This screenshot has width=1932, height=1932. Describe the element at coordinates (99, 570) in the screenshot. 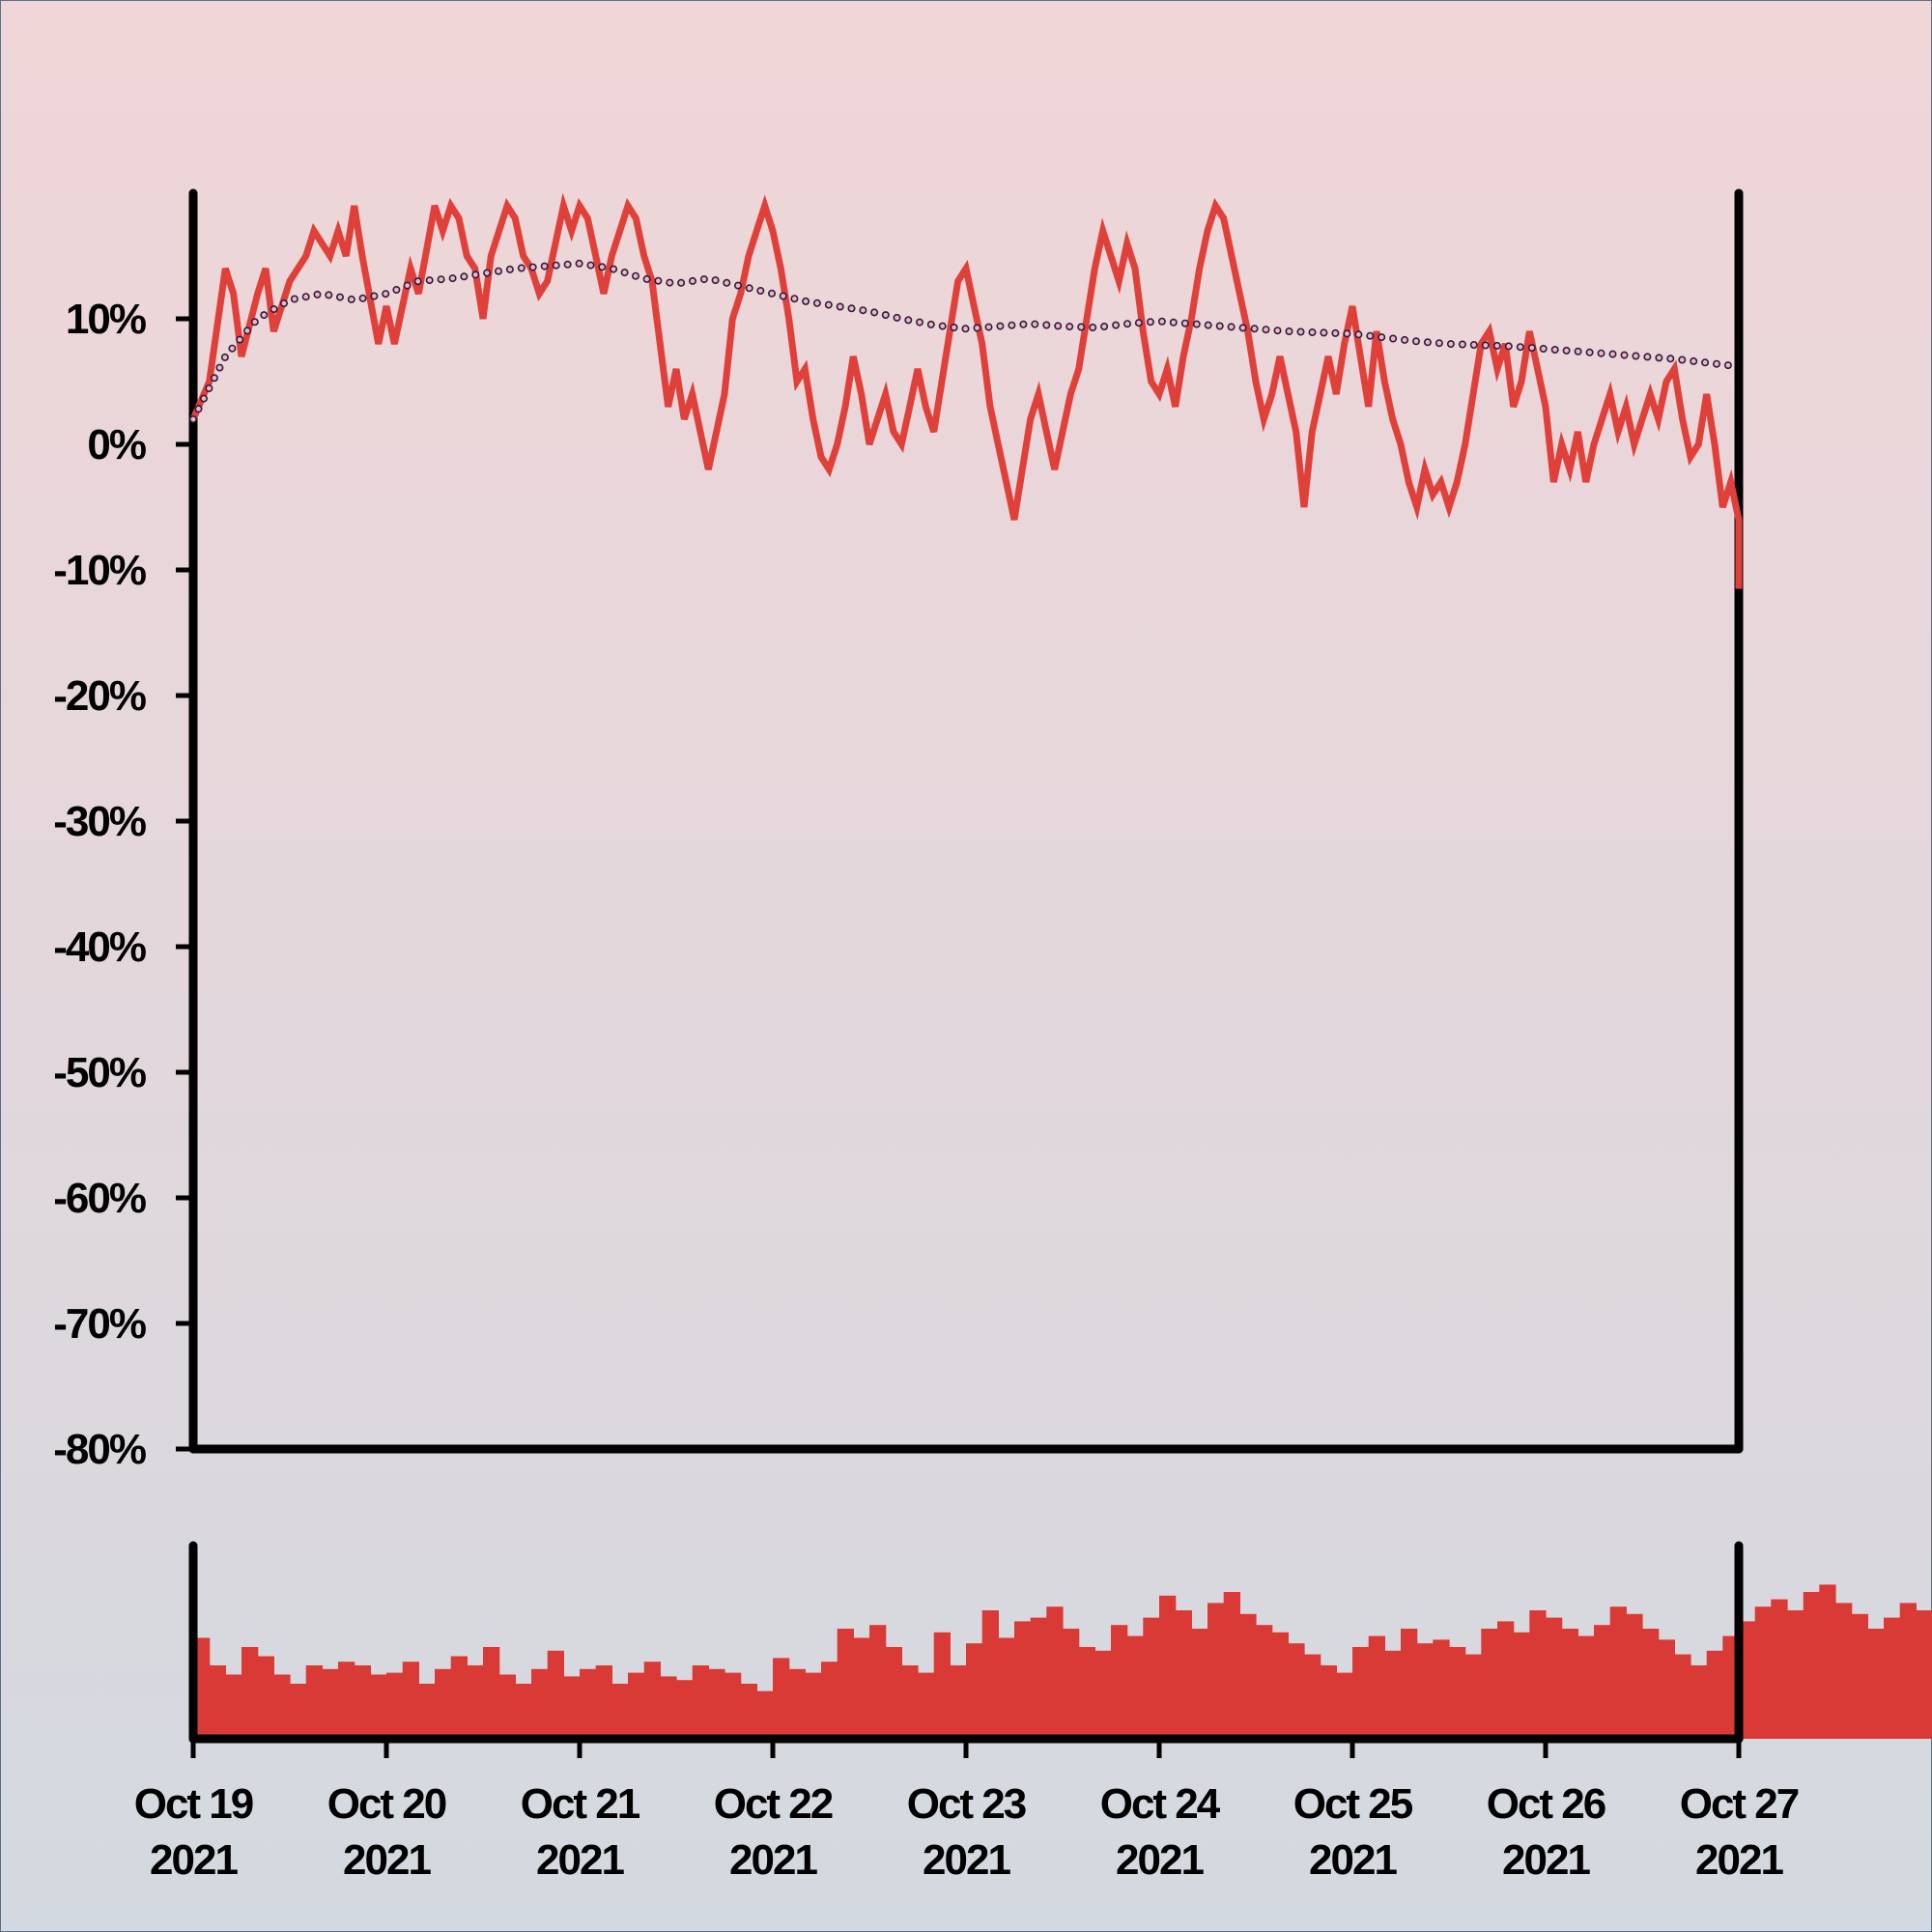

I see `y-tick-label: -10%` at that location.